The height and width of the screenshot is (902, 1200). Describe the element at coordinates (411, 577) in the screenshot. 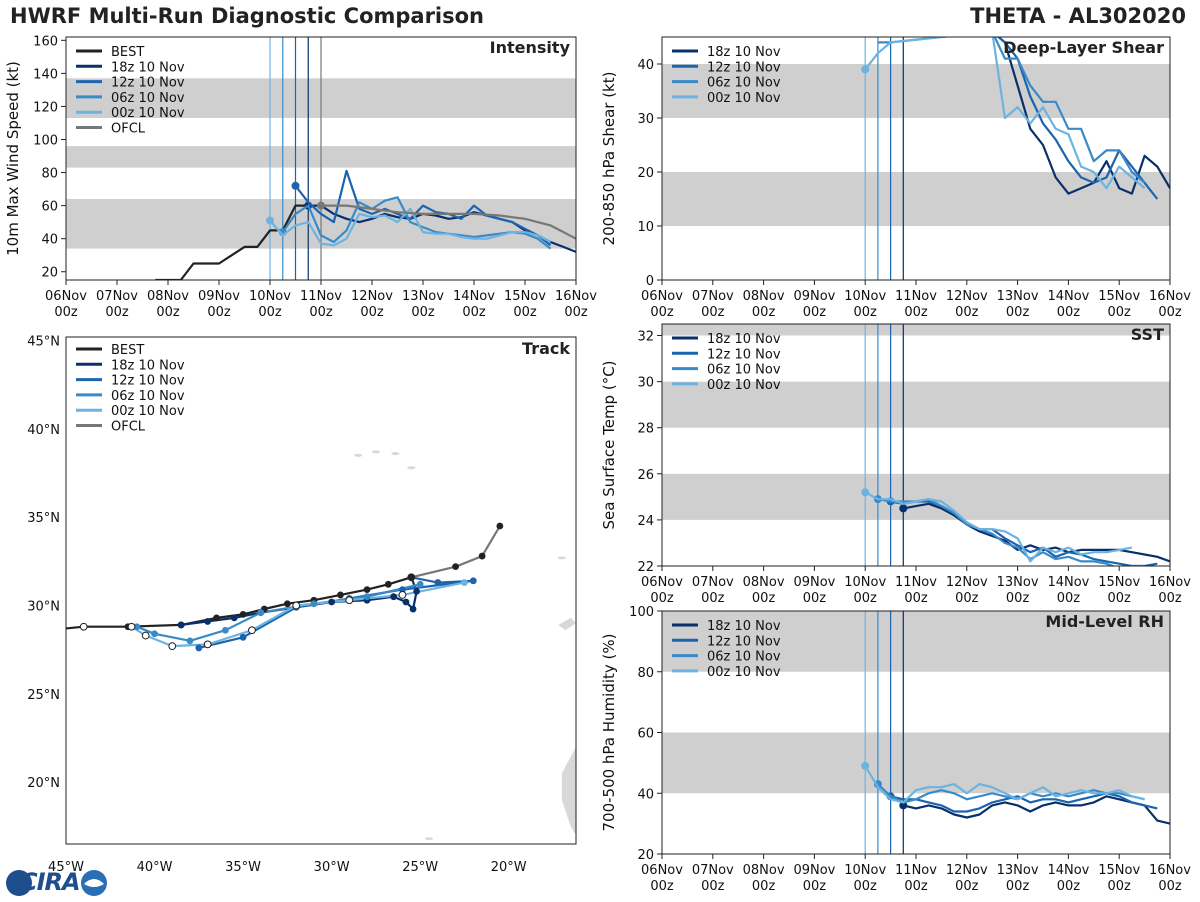

I see `track-point-OFCL` at that location.